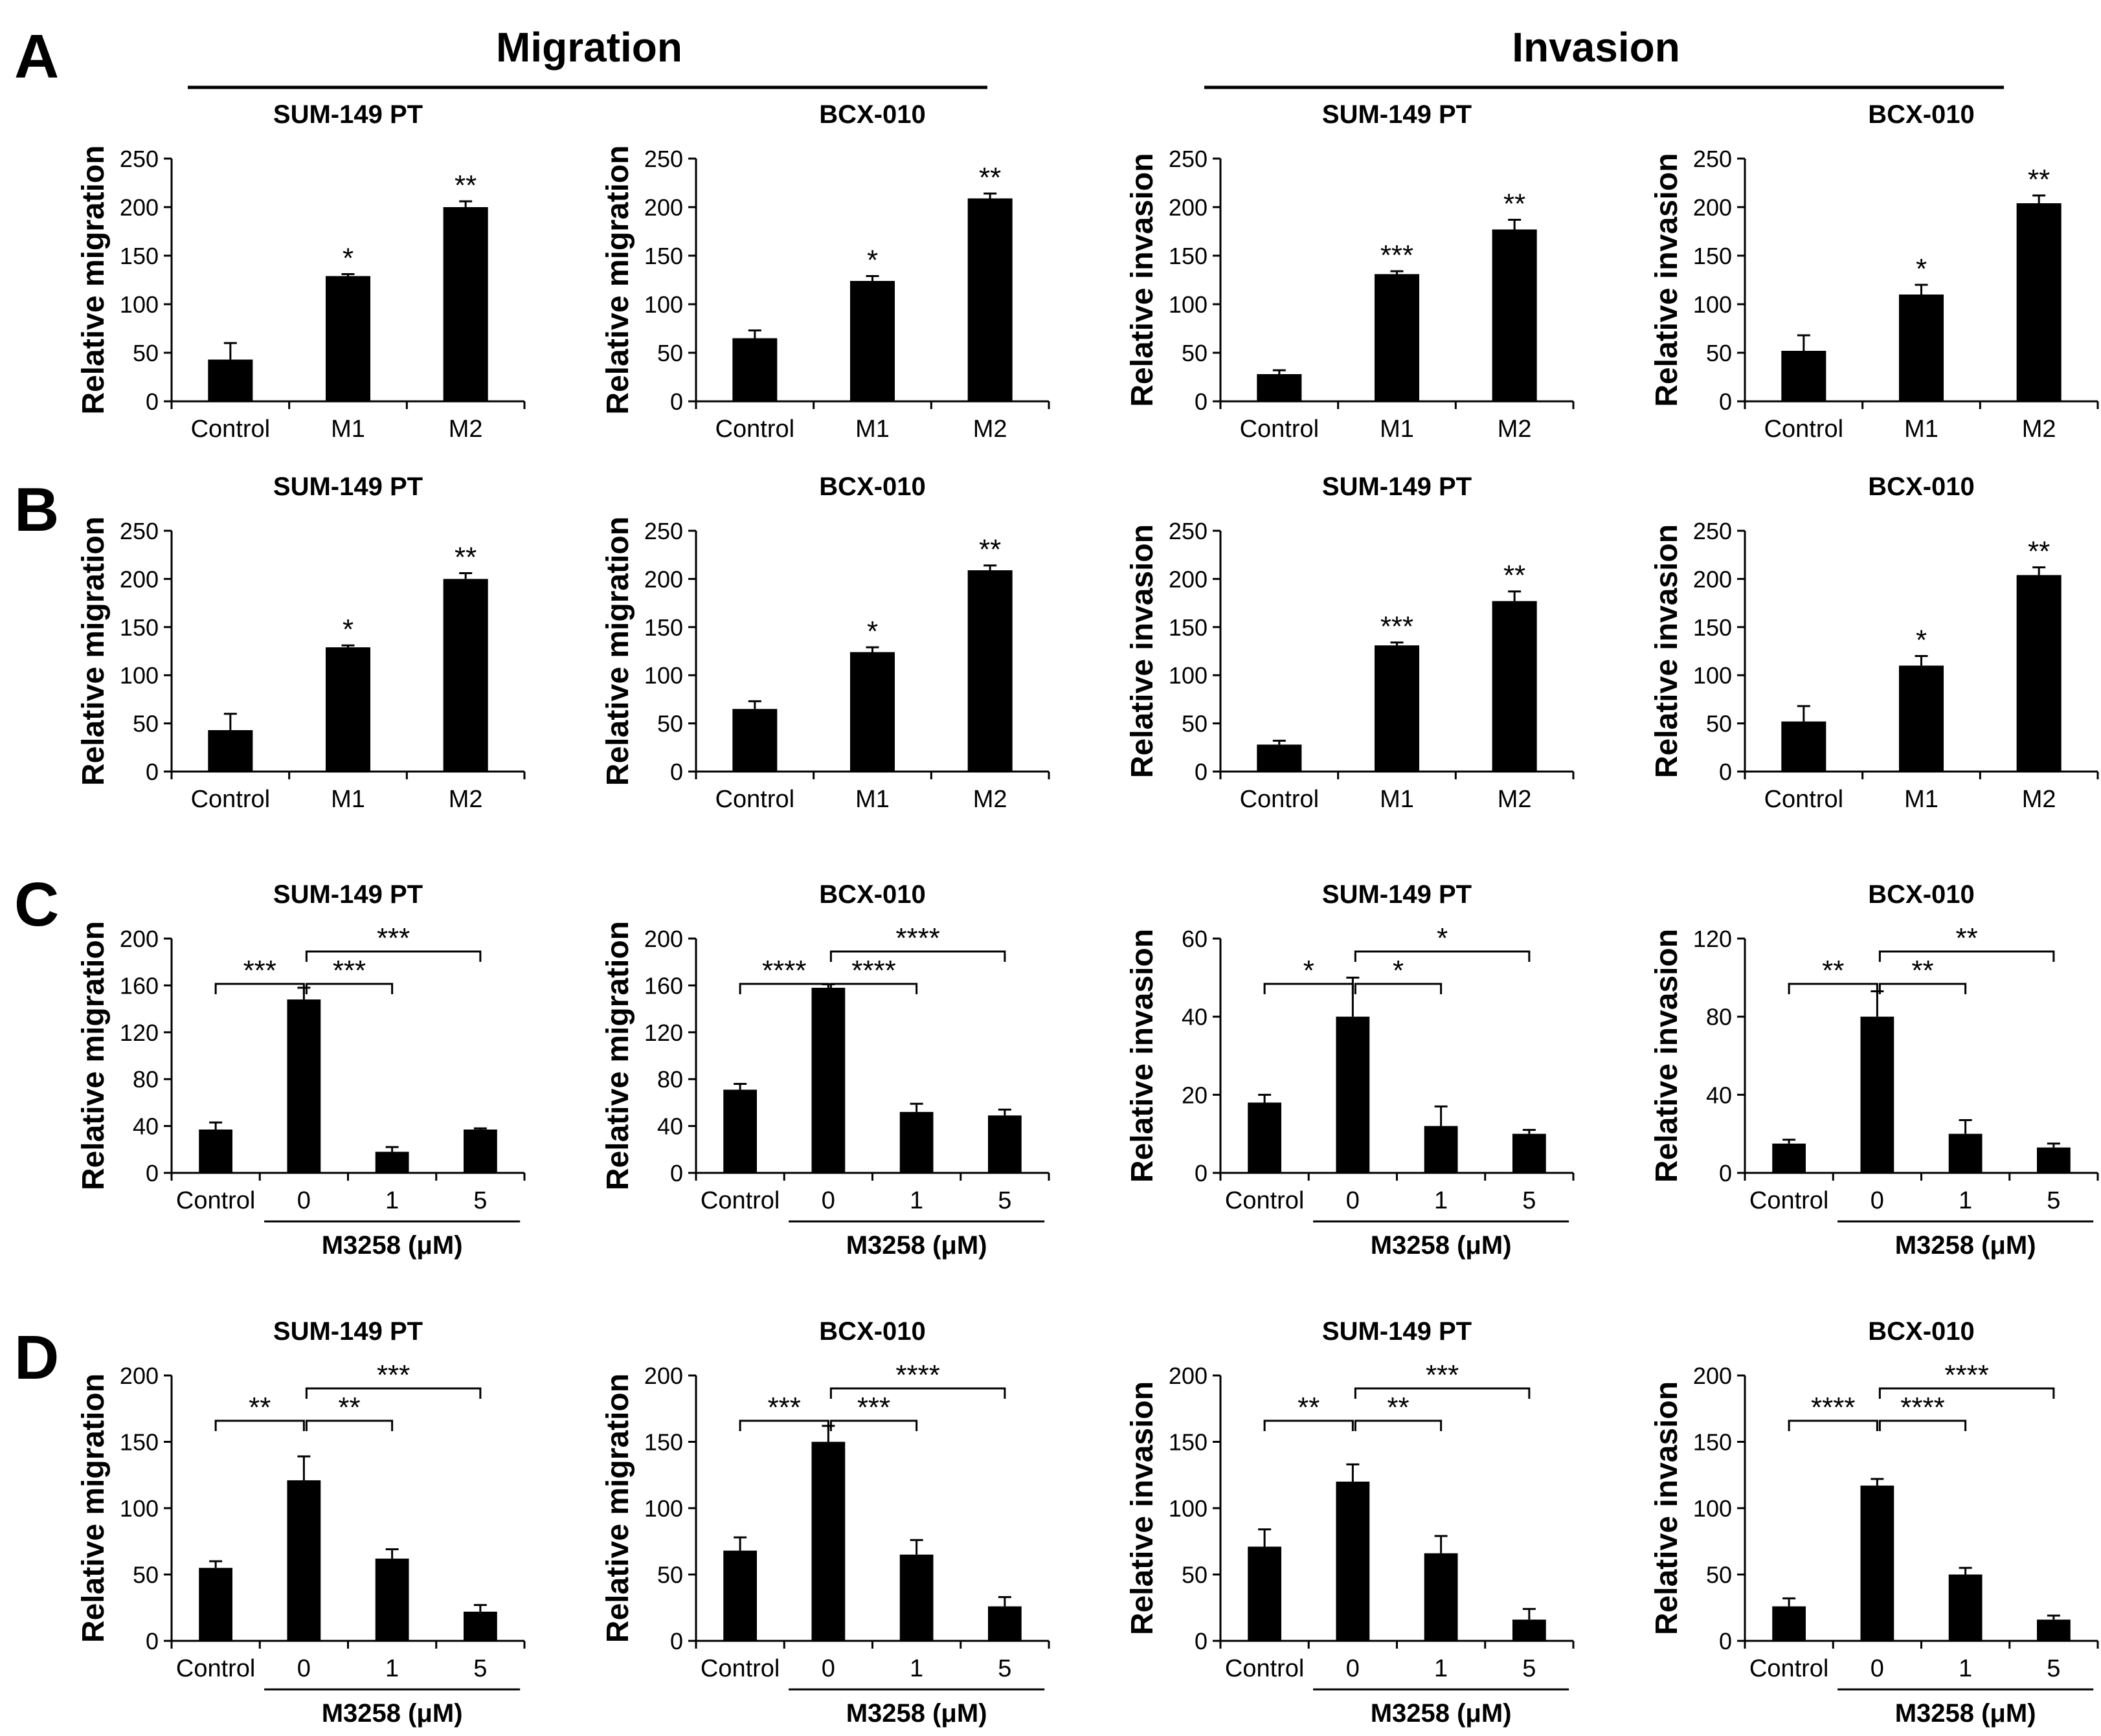 This screenshot has width=2101, height=1736. Describe the element at coordinates (1719, 1017) in the screenshot. I see `y-tick-label: 80` at that location.